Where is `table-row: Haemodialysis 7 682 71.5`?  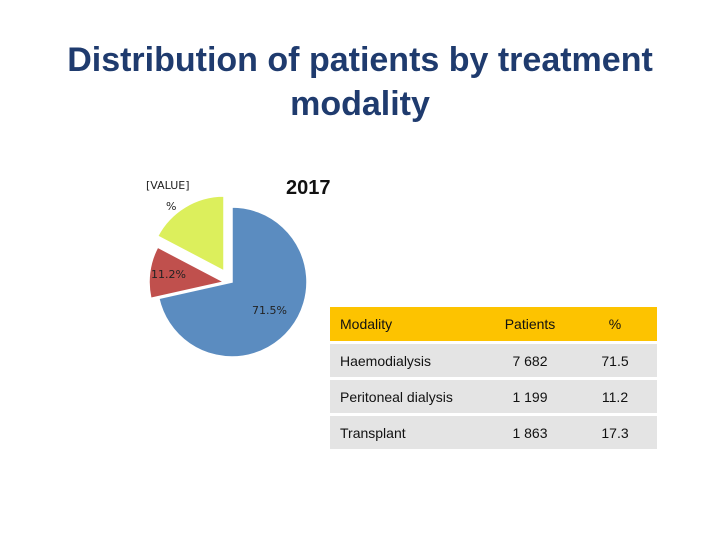 table-row: Haemodialysis 7 682 71.5 is located at coordinates (493, 360).